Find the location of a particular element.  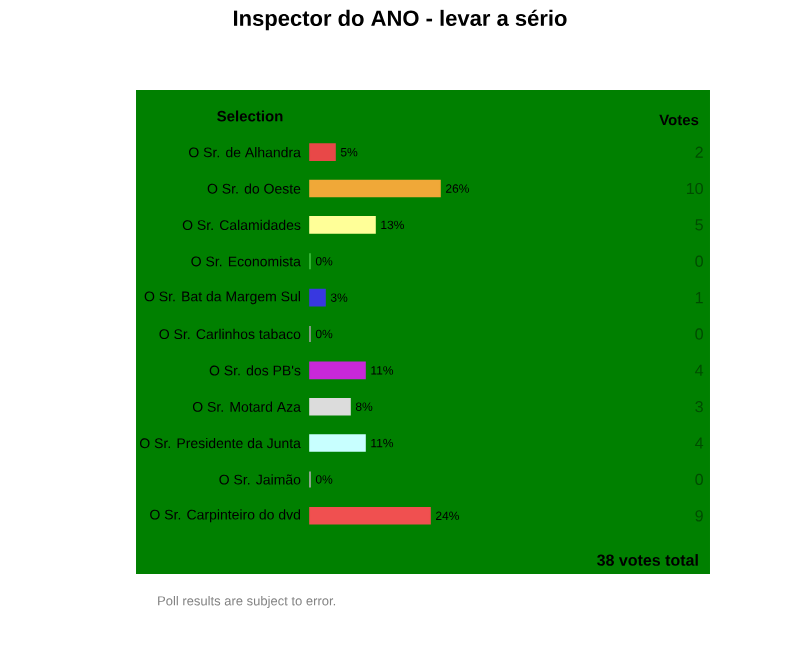

chart-title: Inspector do ANO - levar a sério is located at coordinates (400, 20).